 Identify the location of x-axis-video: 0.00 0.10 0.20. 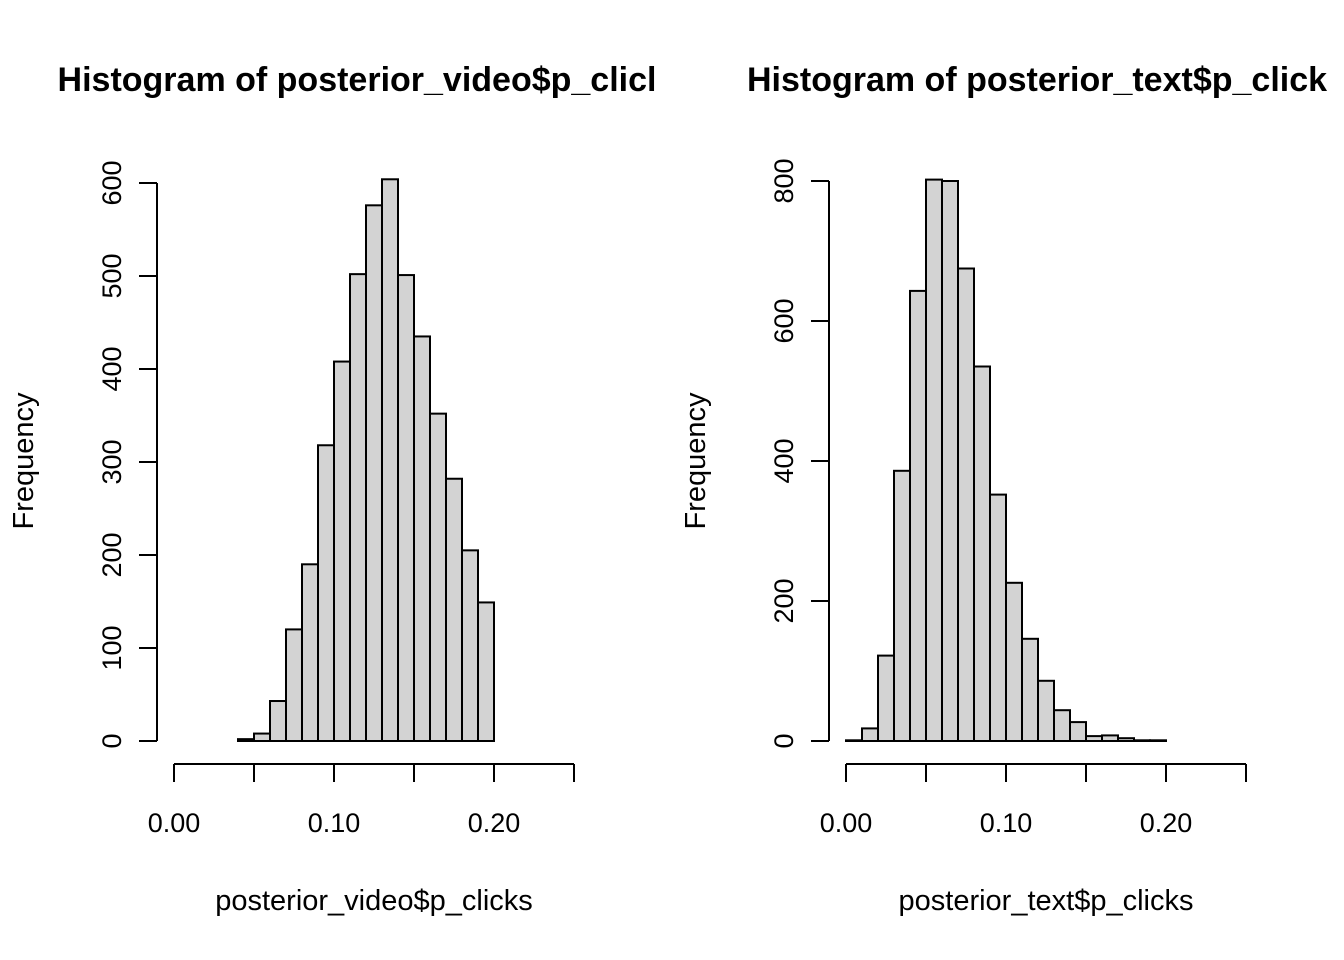
(361, 800).